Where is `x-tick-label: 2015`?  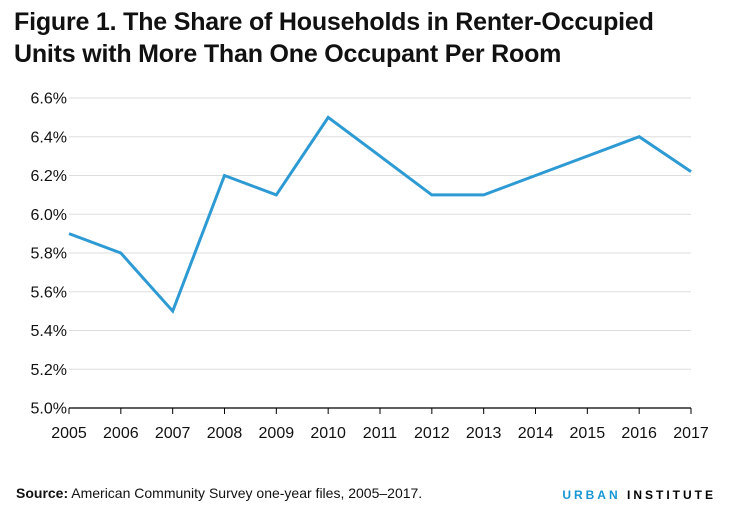 x-tick-label: 2015 is located at coordinates (588, 433).